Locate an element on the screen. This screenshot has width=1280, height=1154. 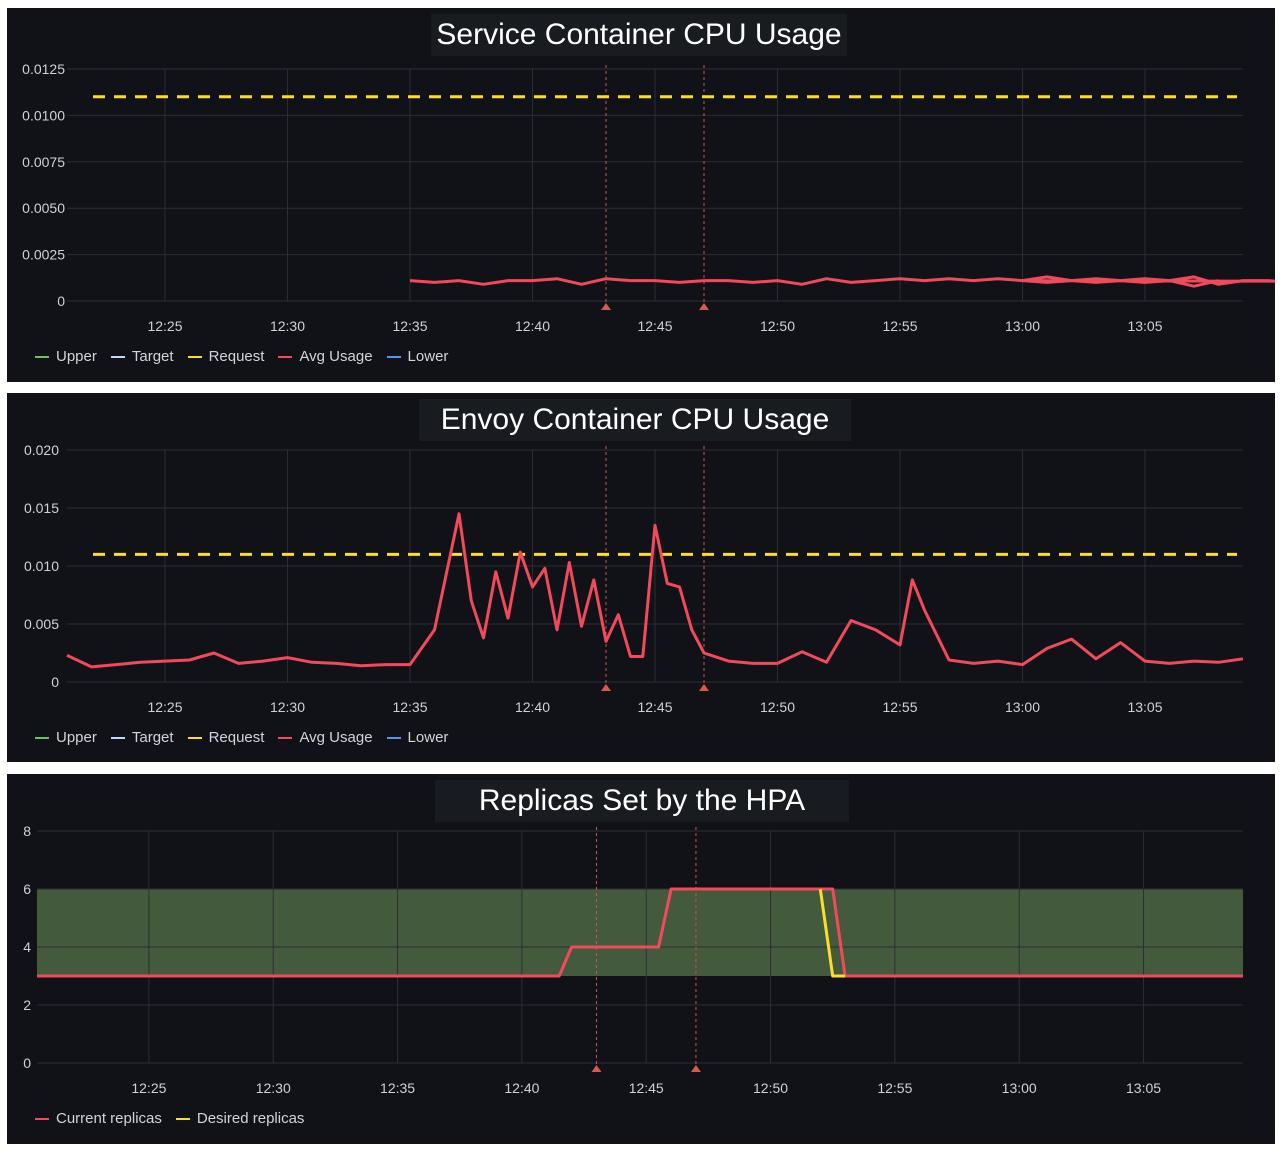
legend: Current replicas Desired replicas is located at coordinates (169, 1118).